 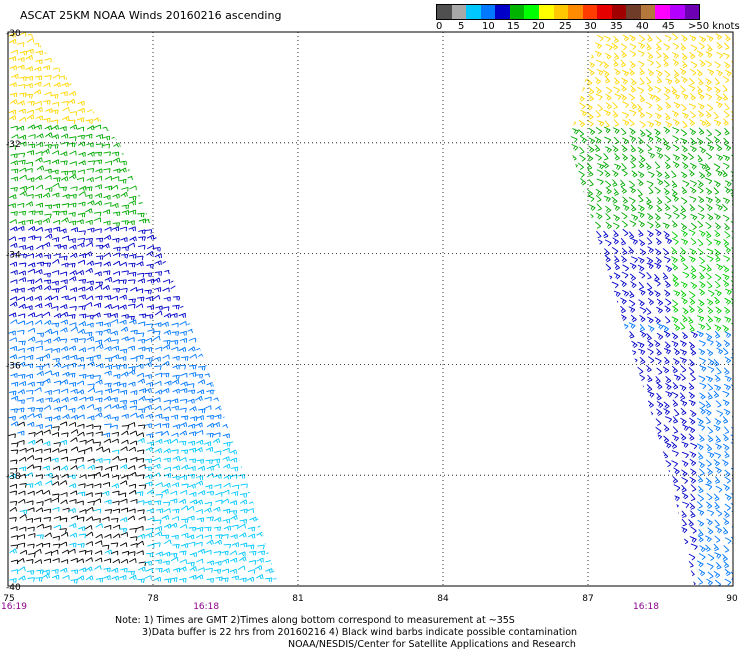 I want to click on legend-swatch, so click(x=488, y=12).